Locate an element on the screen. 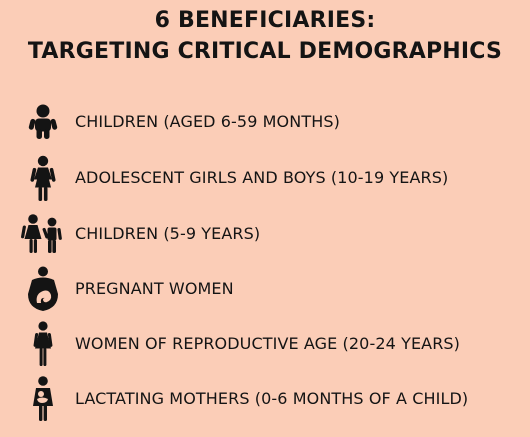 Image resolution: width=530 pixels, height=437 pixels. beneficiary-row-children-6-59-months: CHILDREN (AGED 6-59 MONTHS) is located at coordinates (265, 123).